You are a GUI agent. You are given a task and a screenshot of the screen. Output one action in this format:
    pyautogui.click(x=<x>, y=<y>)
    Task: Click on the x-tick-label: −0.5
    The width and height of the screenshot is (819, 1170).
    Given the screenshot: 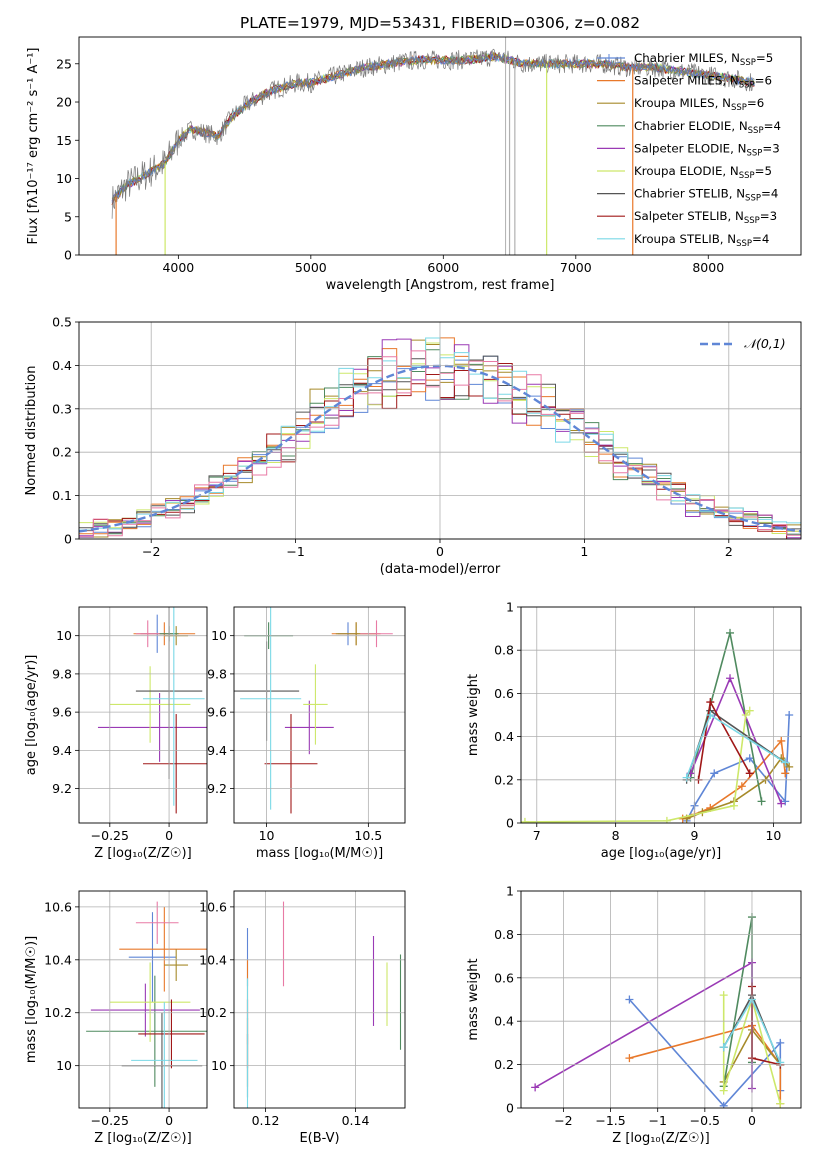 What is the action you would take?
    pyautogui.click(x=705, y=1120)
    